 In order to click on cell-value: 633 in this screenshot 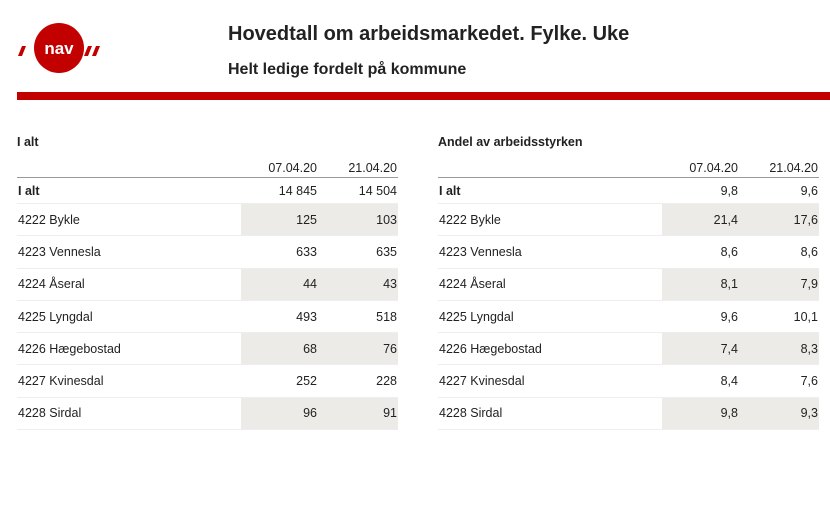, I will do `click(306, 251)`.